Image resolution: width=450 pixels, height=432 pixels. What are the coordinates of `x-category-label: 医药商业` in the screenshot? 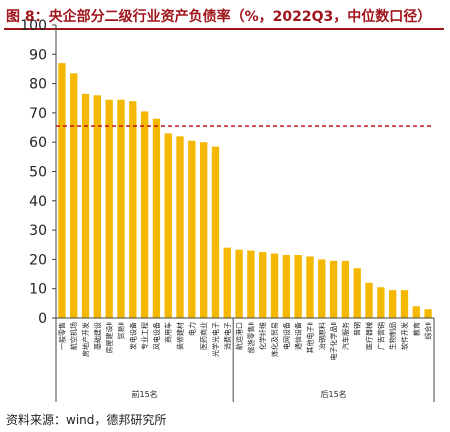 It's located at (203, 336).